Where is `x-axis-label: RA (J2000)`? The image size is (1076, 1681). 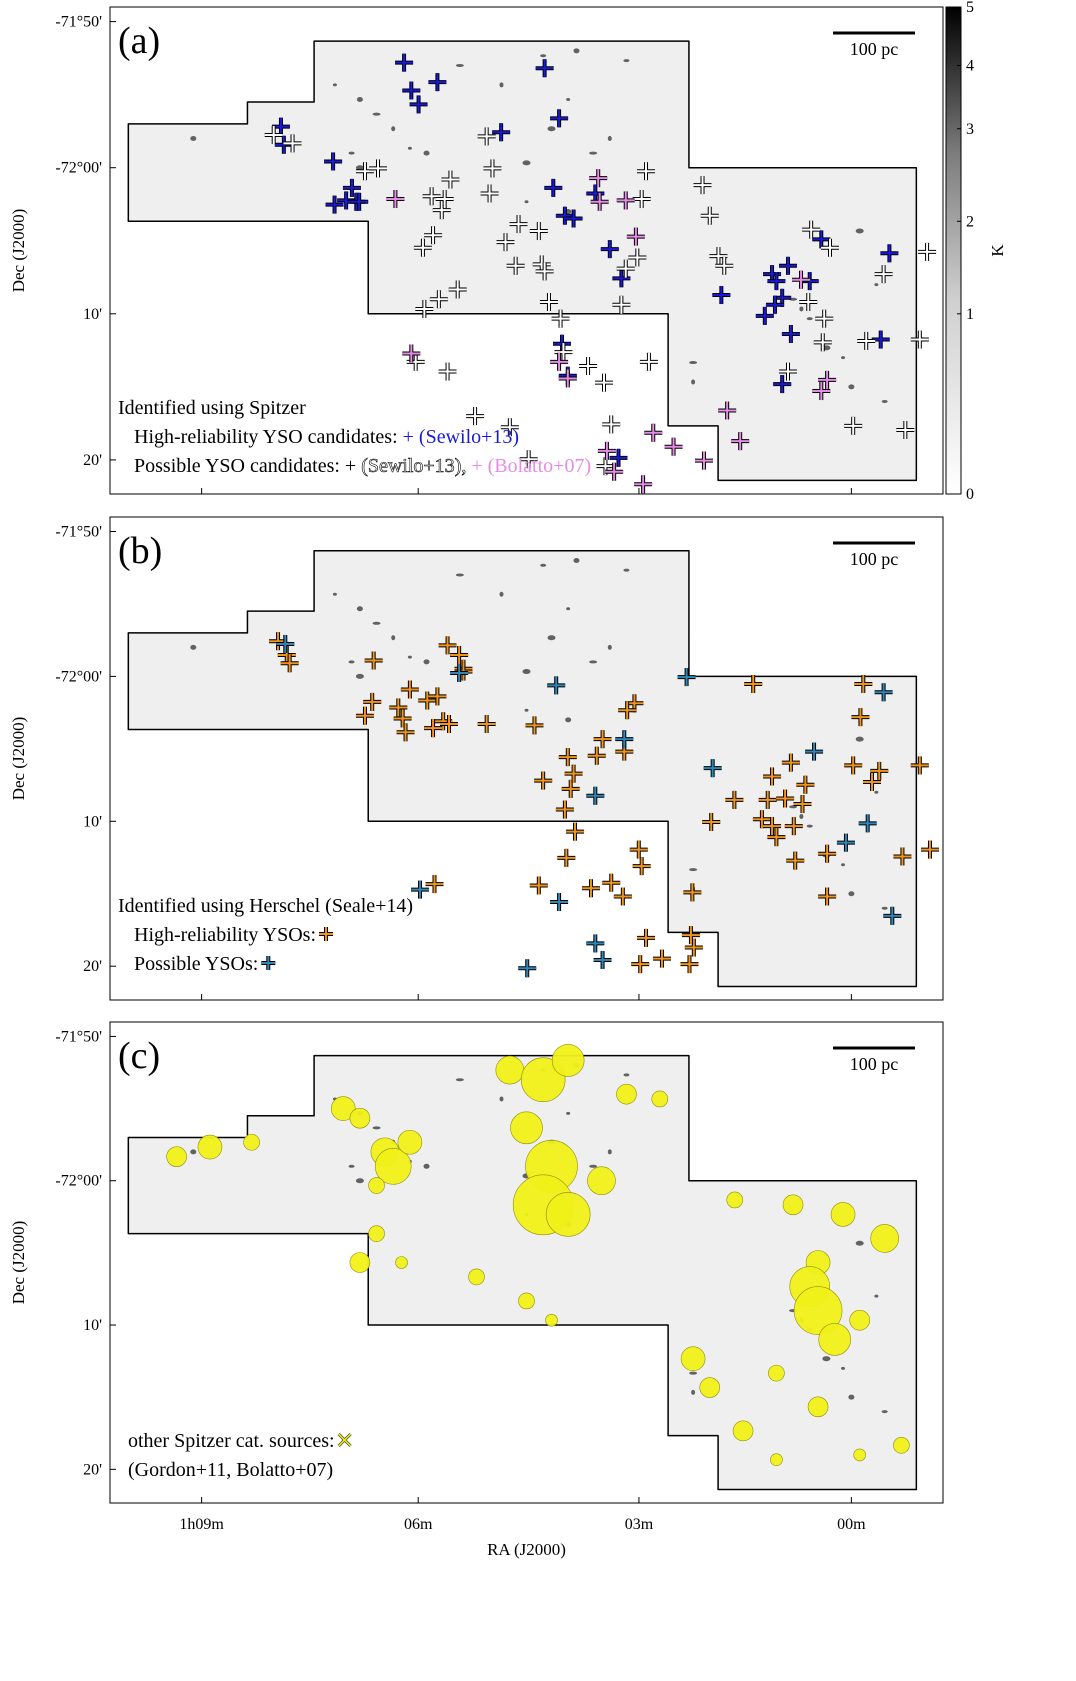 x-axis-label: RA (J2000) is located at coordinates (526, 1549).